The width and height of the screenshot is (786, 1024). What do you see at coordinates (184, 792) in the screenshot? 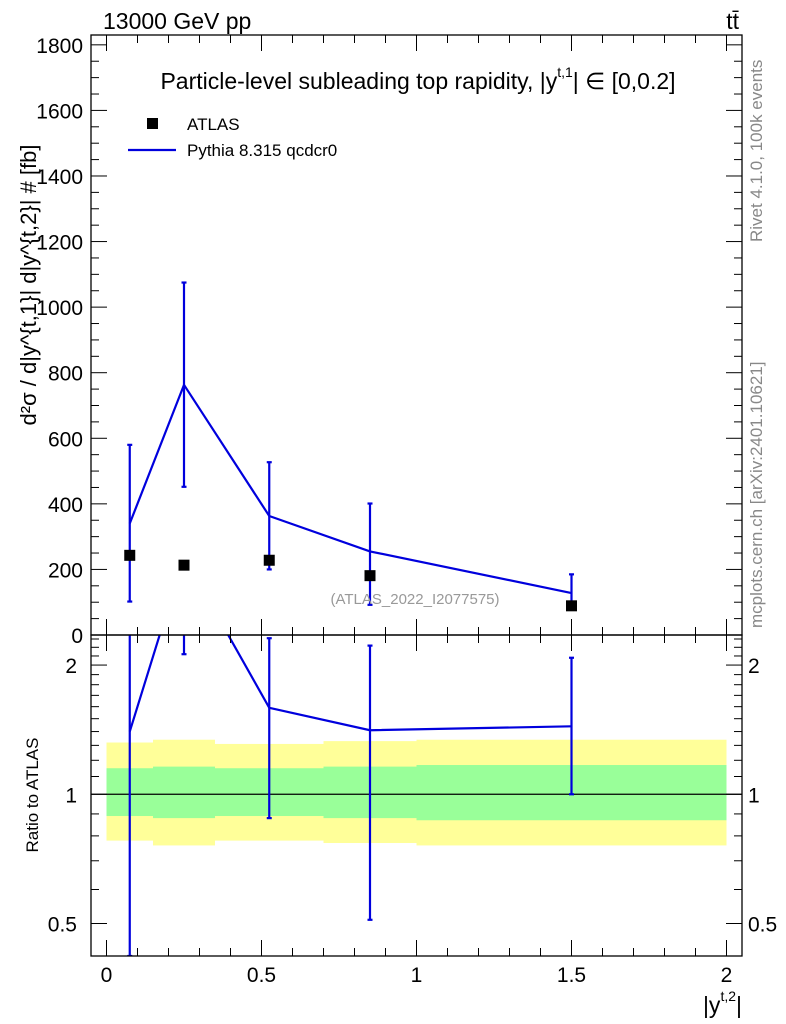
I see `ratio-inner-band` at bounding box center [184, 792].